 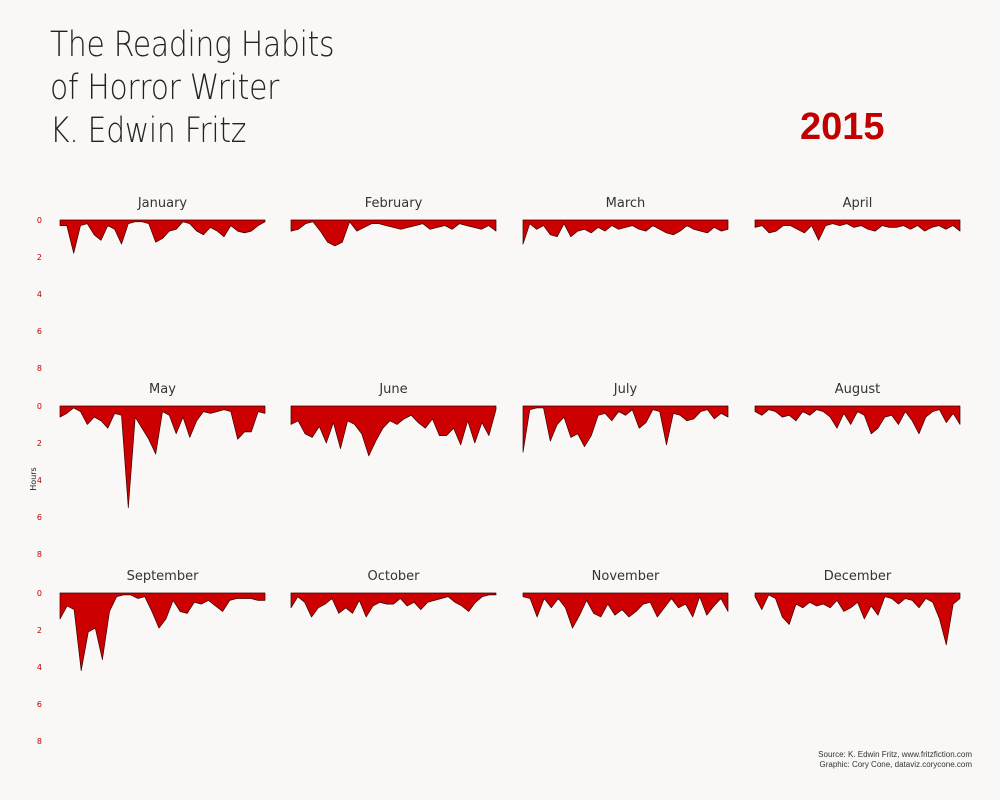 What do you see at coordinates (392, 389) in the screenshot?
I see `month-label: June` at bounding box center [392, 389].